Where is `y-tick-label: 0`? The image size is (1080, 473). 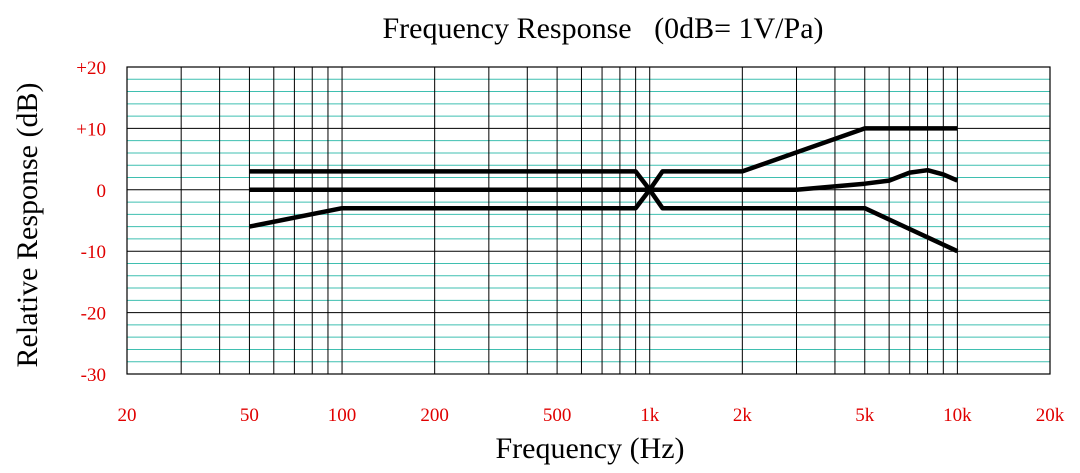
y-tick-label: 0 is located at coordinates (102, 191).